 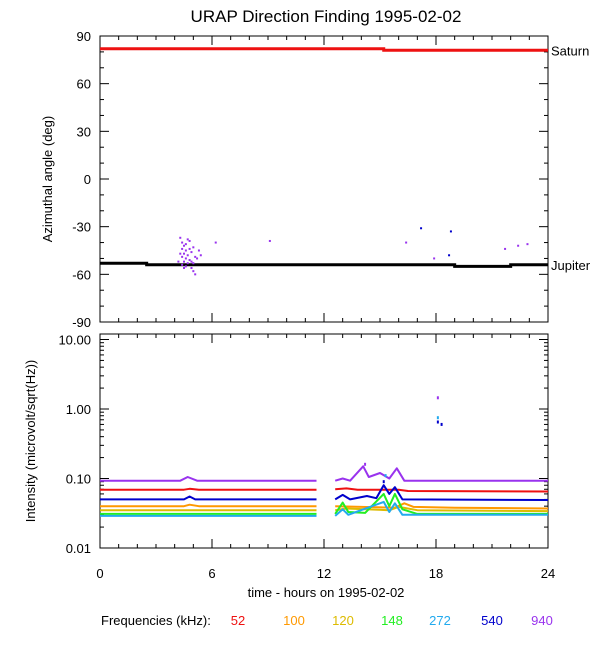 I want to click on bottom-y-tick-label: 1.00, so click(x=78, y=409).